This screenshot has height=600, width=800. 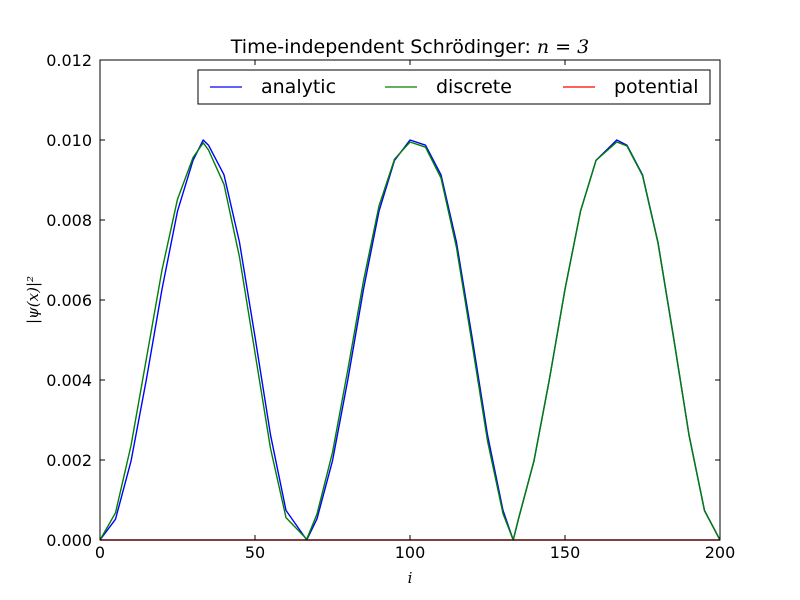 I want to click on x-tick-label: 0, so click(x=100, y=552).